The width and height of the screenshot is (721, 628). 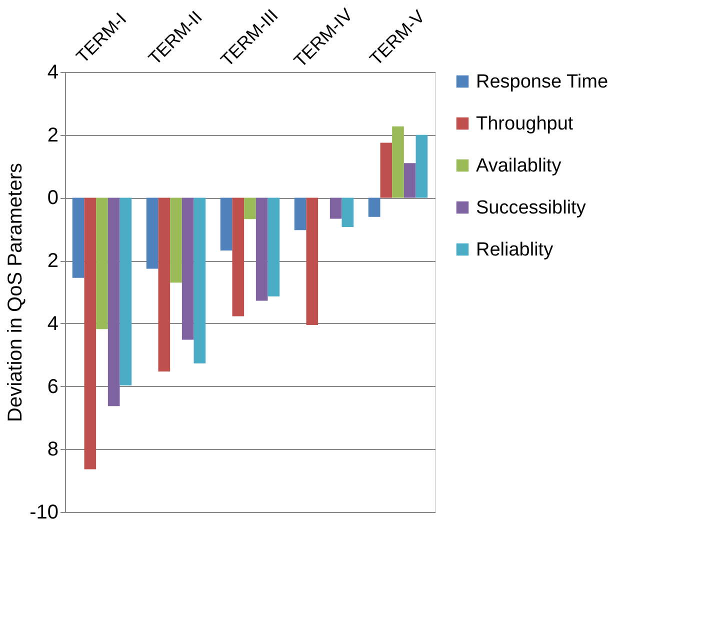 I want to click on y-tick-label: 6, so click(x=52, y=387).